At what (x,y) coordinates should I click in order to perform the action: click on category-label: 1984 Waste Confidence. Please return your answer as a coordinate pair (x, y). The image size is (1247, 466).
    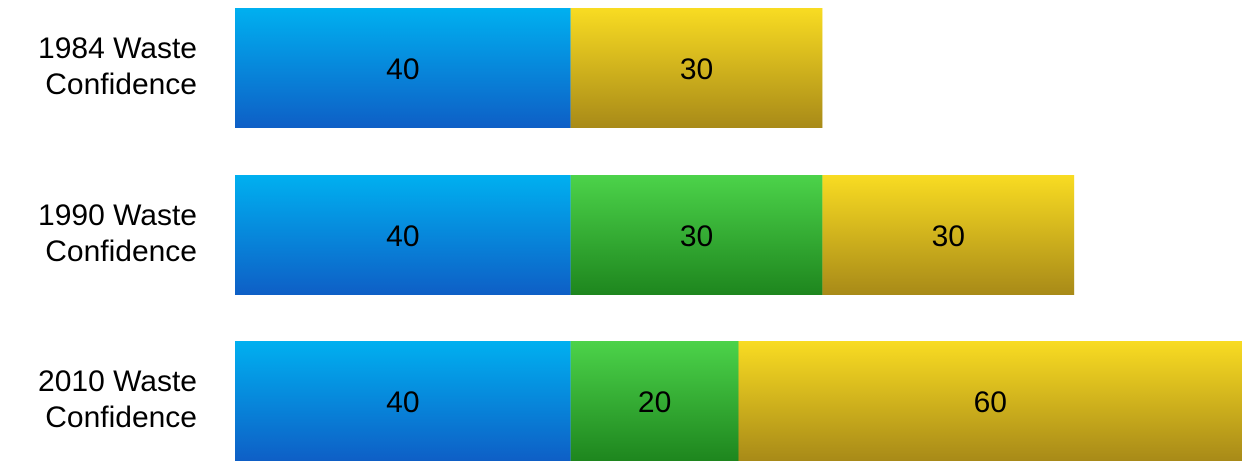
    Looking at the image, I should click on (117, 66).